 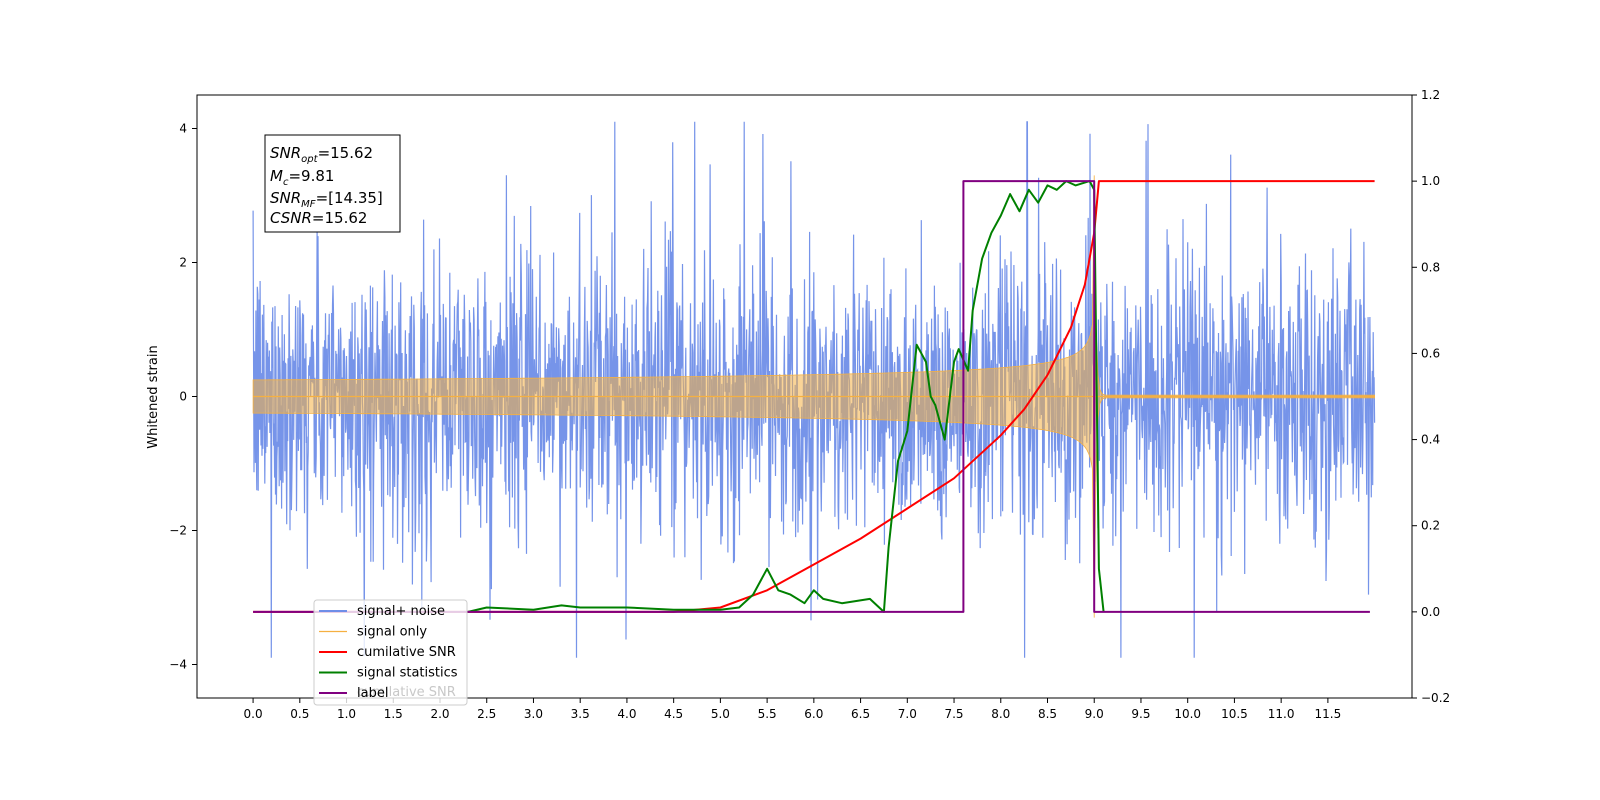 What do you see at coordinates (407, 673) in the screenshot?
I see `legend-label: signal statistics` at bounding box center [407, 673].